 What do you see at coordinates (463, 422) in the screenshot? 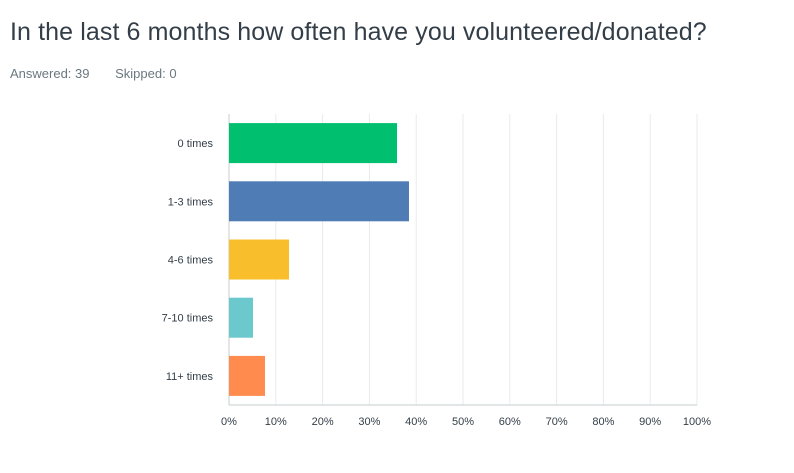
I see `x-tick-label: 50%` at bounding box center [463, 422].